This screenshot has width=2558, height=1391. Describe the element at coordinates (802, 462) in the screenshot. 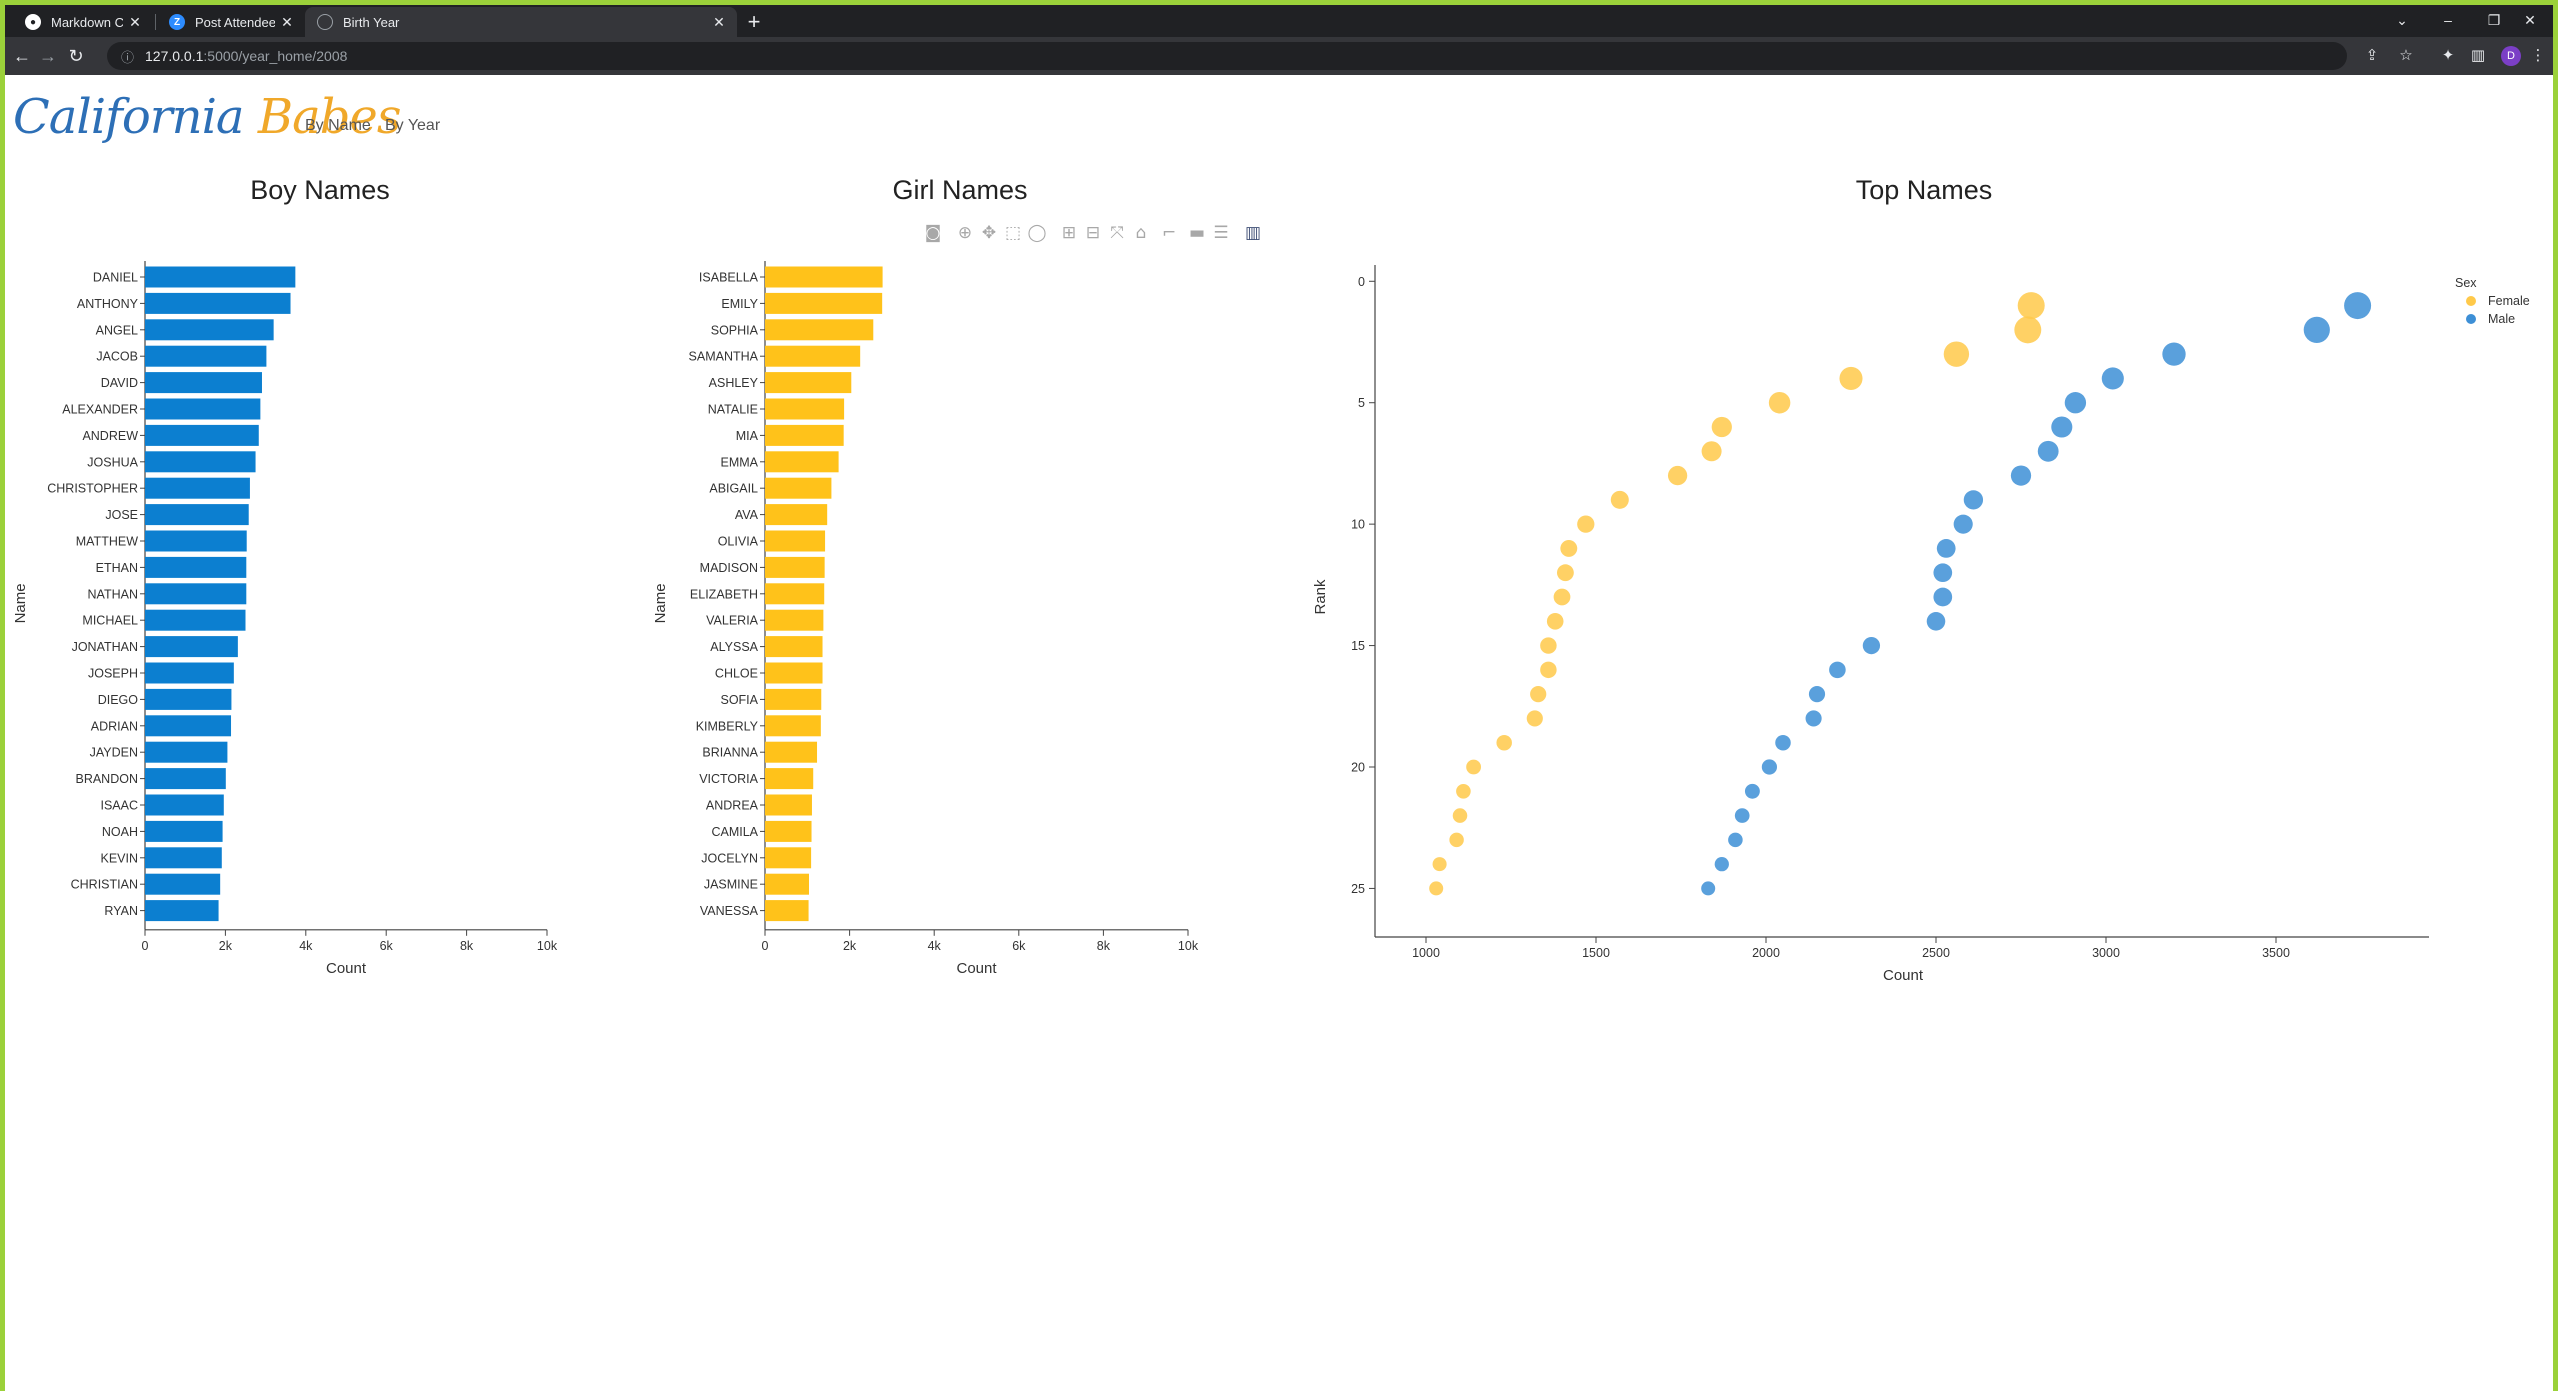

I see `bar-emma` at that location.